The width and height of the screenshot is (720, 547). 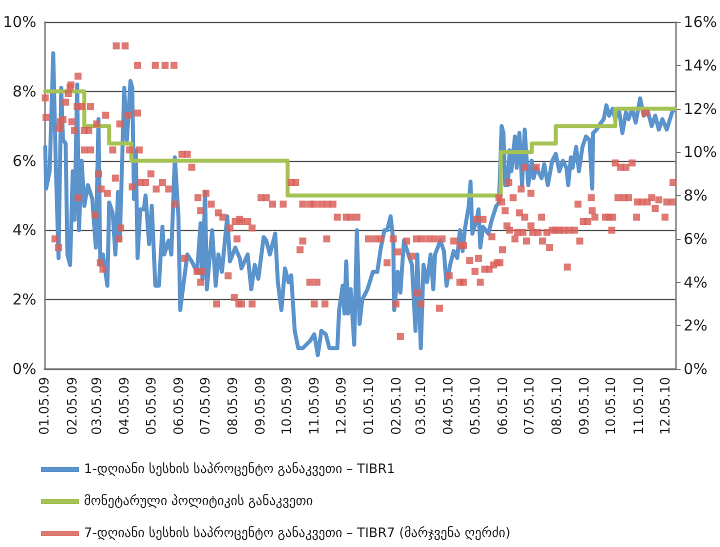 I want to click on x-tick-label: 08.05.10, so click(x=558, y=406).